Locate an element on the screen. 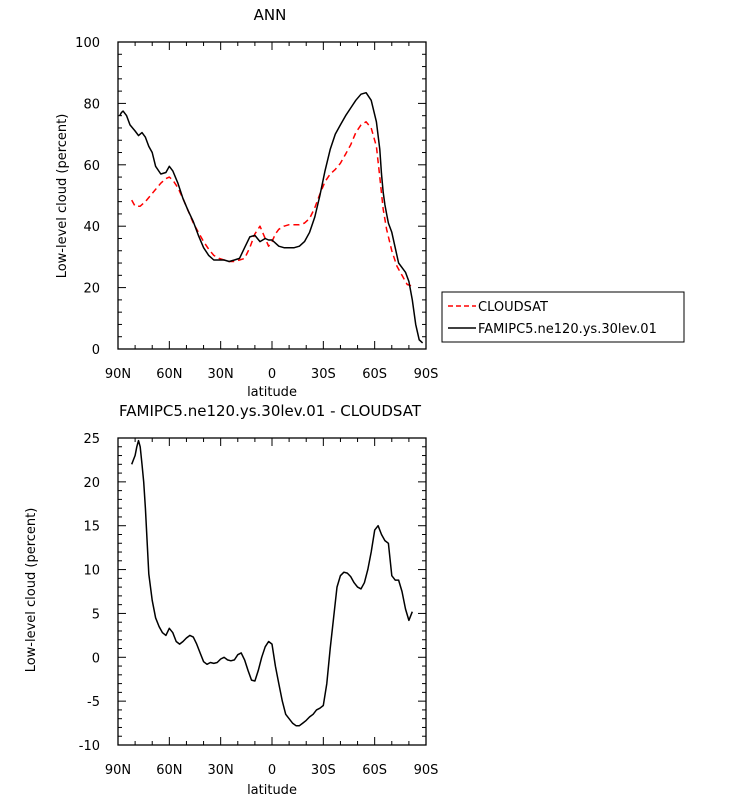  y-tick-label: -10 is located at coordinates (89, 746).